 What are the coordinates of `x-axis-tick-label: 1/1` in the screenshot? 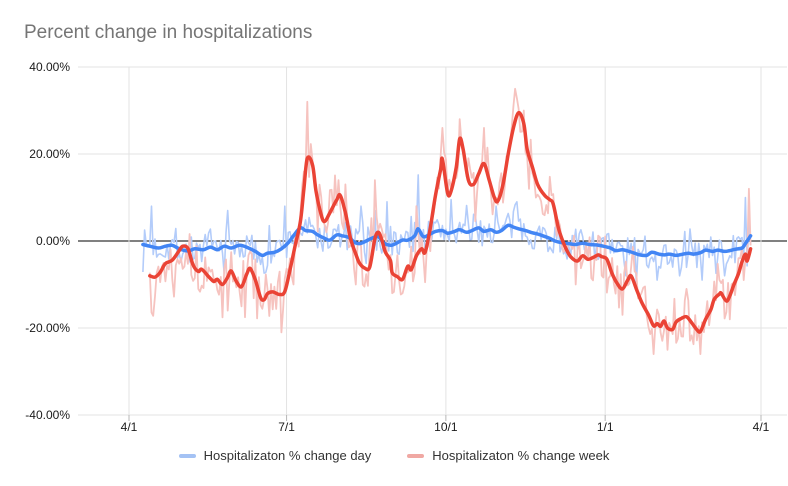 It's located at (605, 427).